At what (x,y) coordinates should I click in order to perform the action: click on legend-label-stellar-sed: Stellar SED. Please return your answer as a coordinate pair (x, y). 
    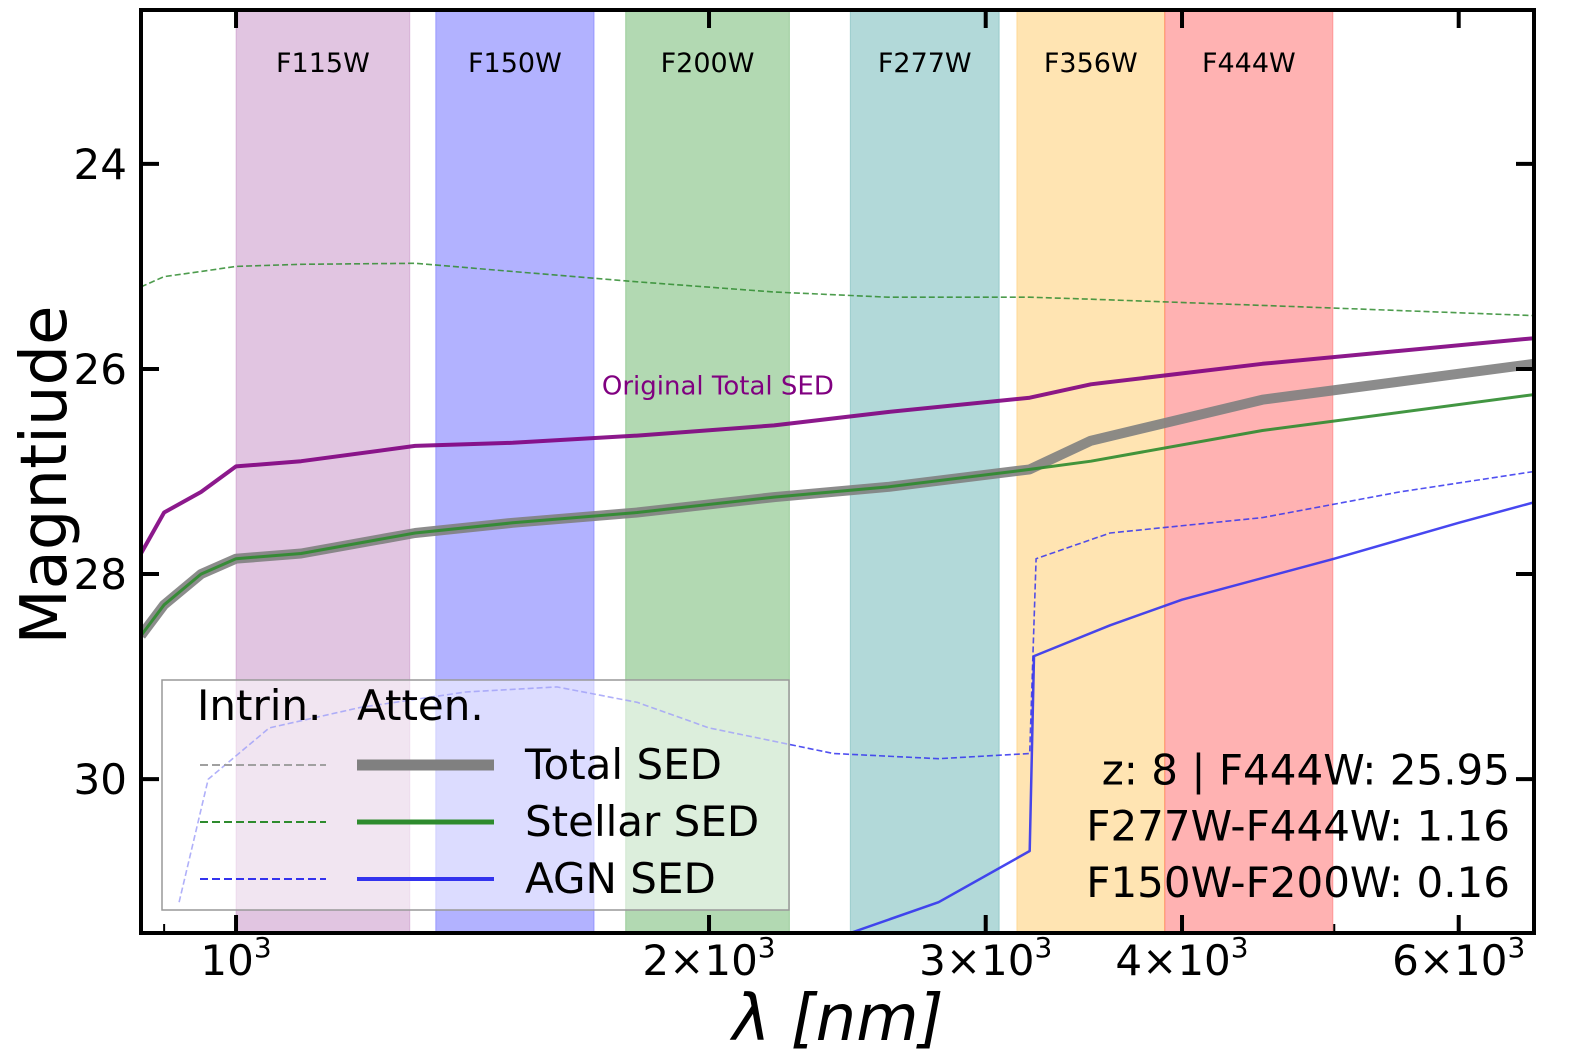
    Looking at the image, I should click on (642, 821).